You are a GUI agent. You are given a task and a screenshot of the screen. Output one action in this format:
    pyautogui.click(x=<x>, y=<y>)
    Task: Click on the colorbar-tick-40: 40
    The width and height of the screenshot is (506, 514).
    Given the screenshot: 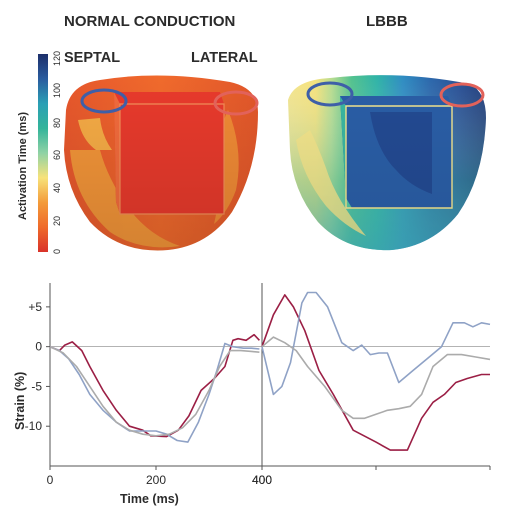 What is the action you would take?
    pyautogui.click(x=57, y=188)
    